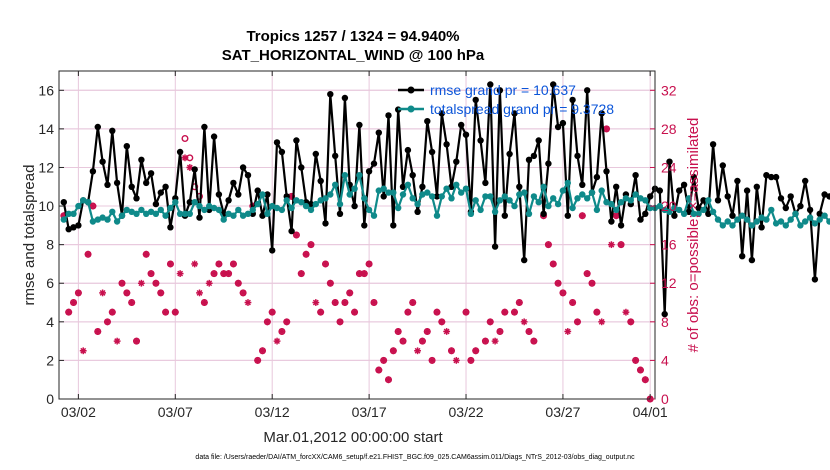  I want to click on legend-spread-label: totalspread grand pr = 9.3728, so click(522, 109).